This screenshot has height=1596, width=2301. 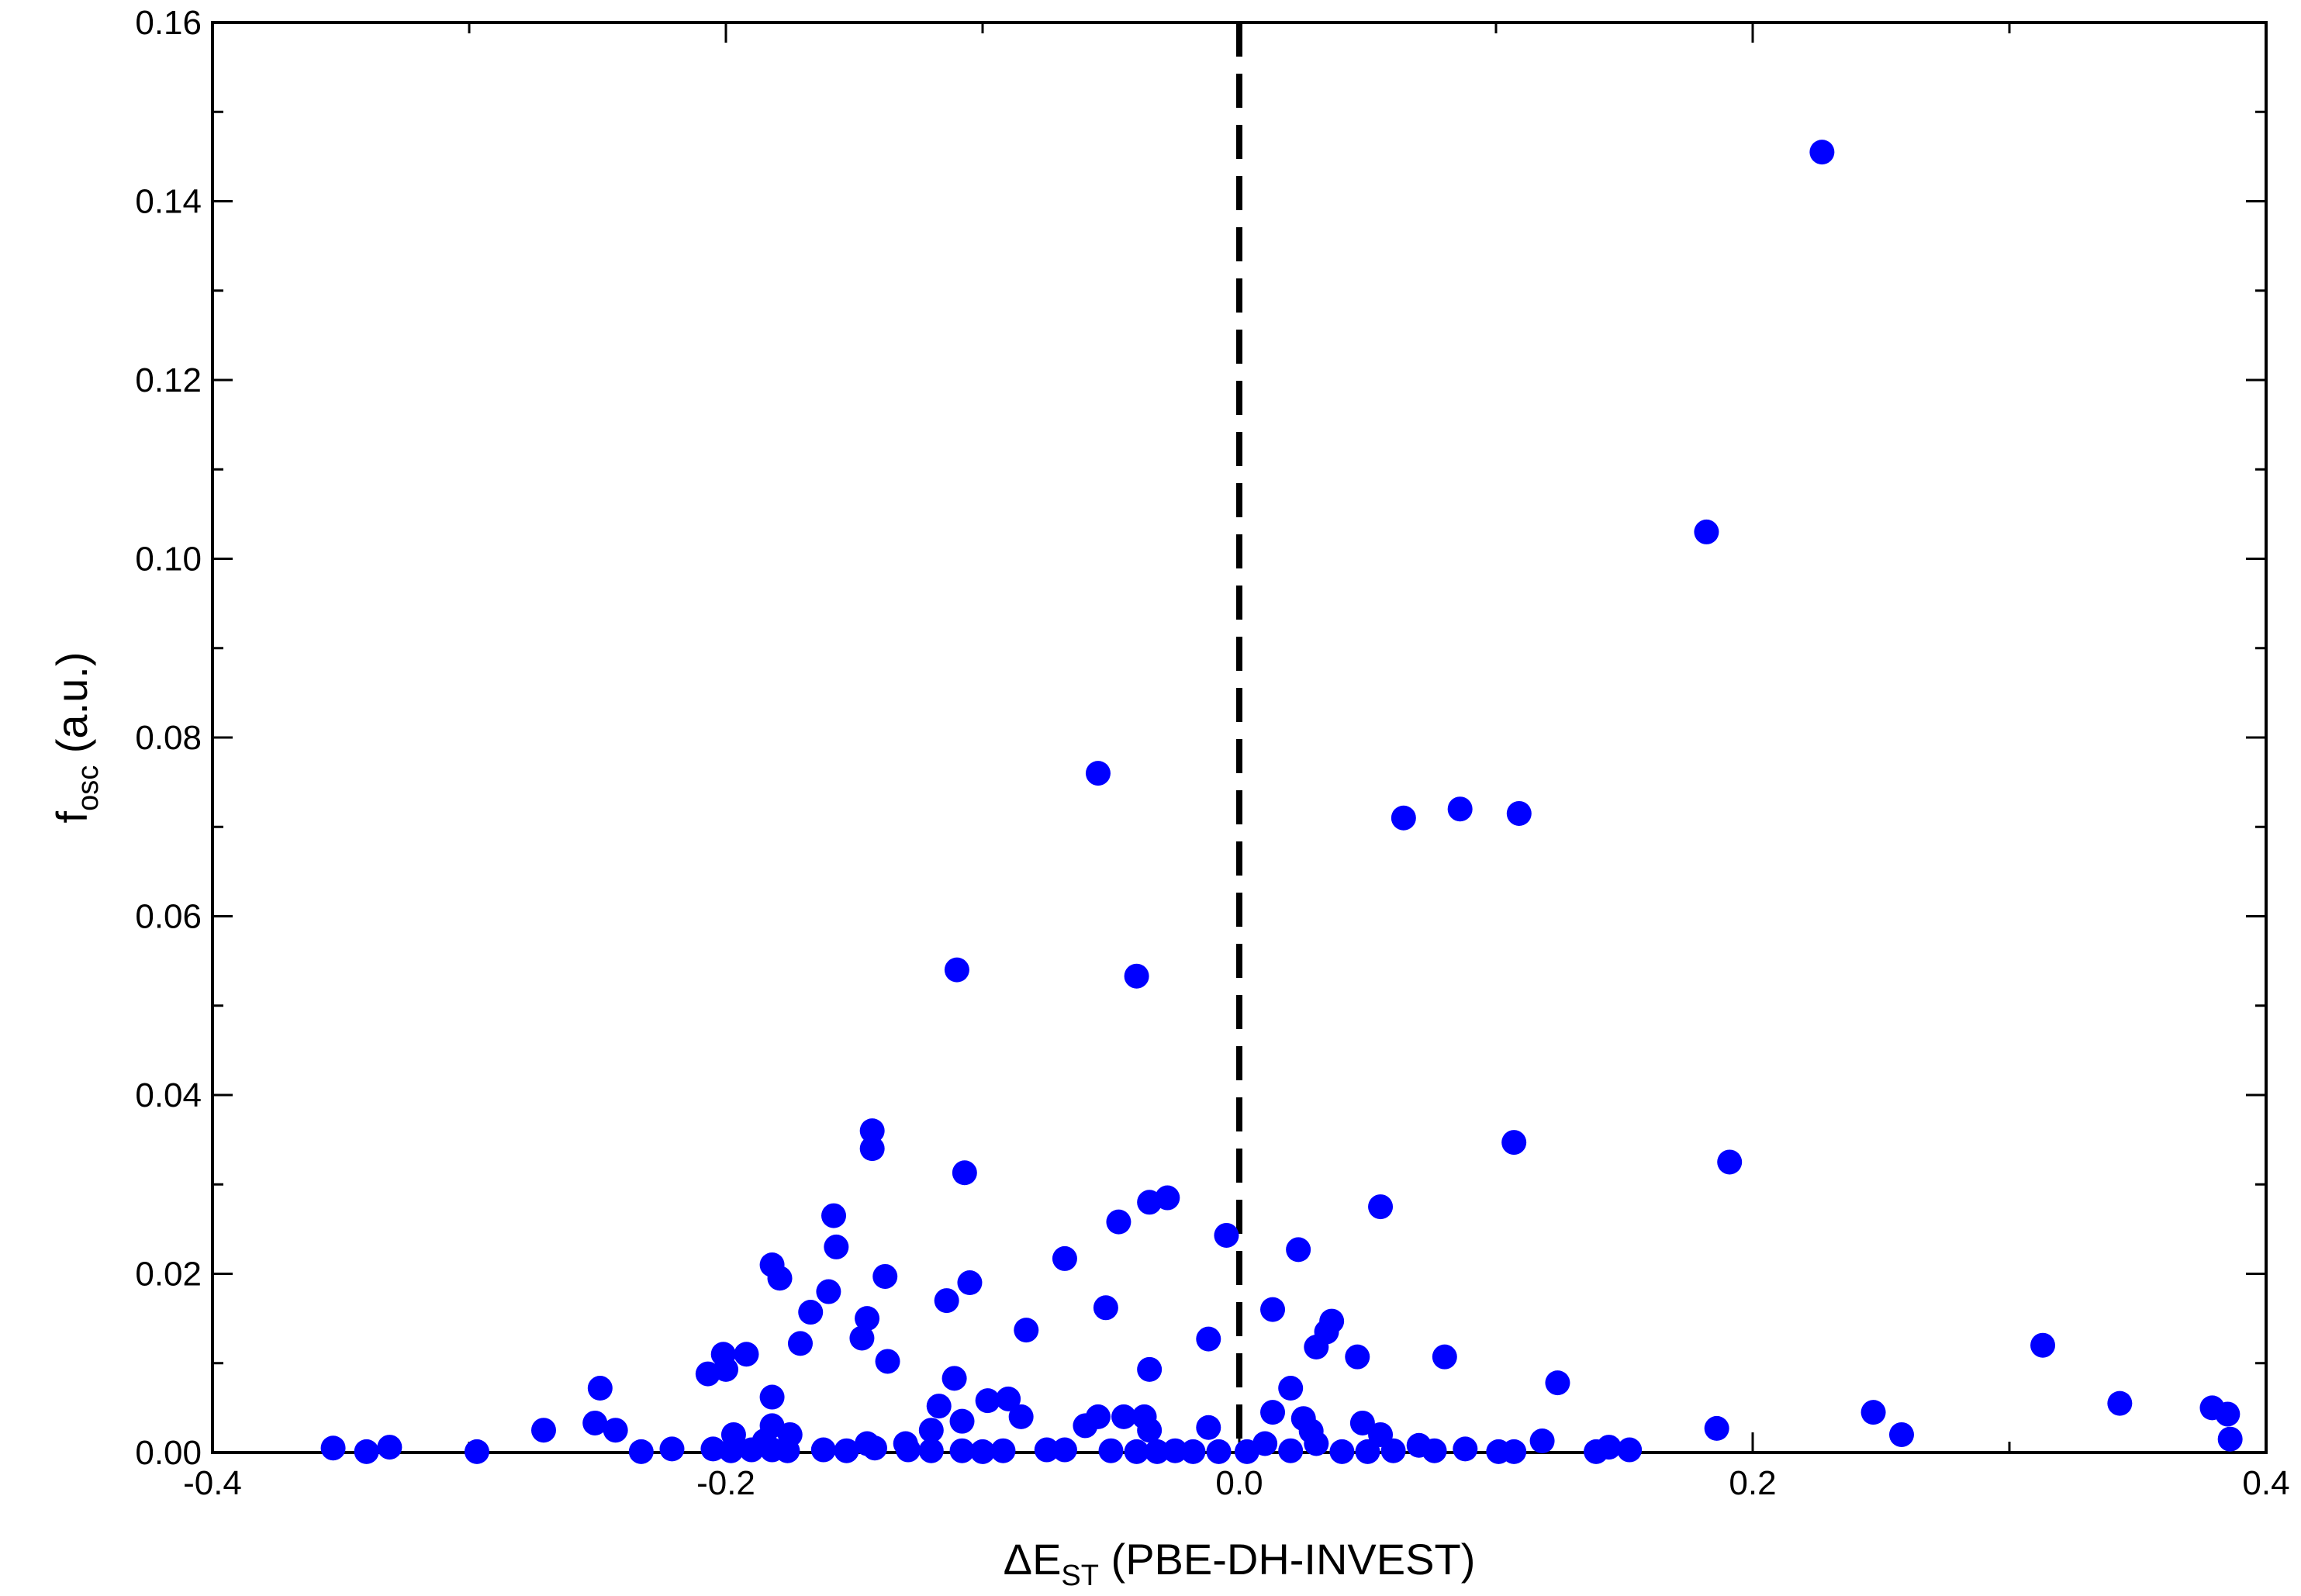 I want to click on x-axis-title-subscript: ST, so click(x=1080, y=1576).